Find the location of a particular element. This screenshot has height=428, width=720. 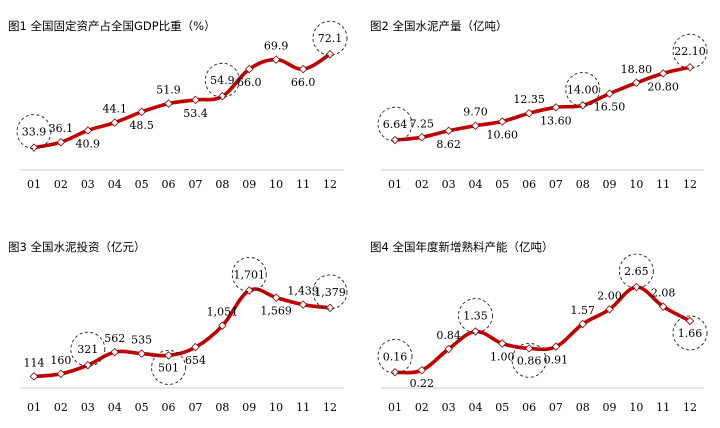

data-label: 1,701 is located at coordinates (250, 274).